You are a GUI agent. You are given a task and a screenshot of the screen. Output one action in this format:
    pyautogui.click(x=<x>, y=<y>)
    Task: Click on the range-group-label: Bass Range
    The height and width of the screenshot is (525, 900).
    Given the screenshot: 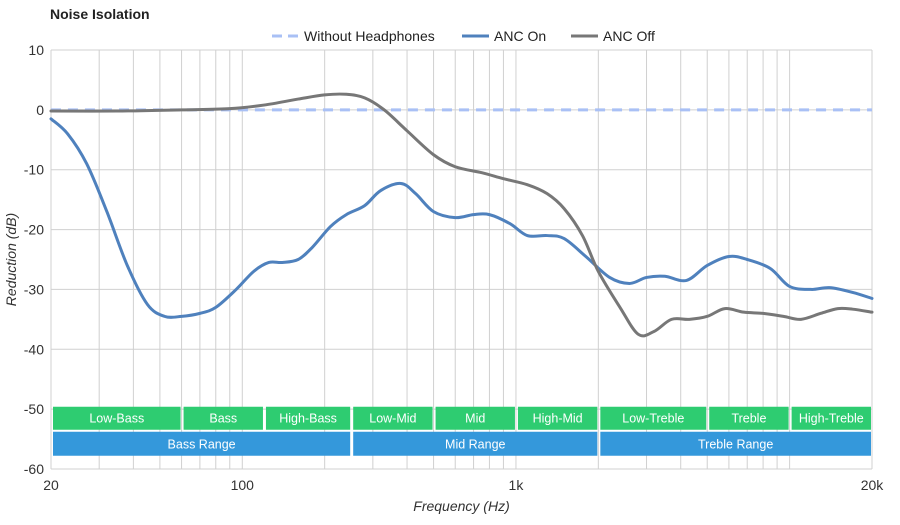 What is the action you would take?
    pyautogui.click(x=202, y=445)
    